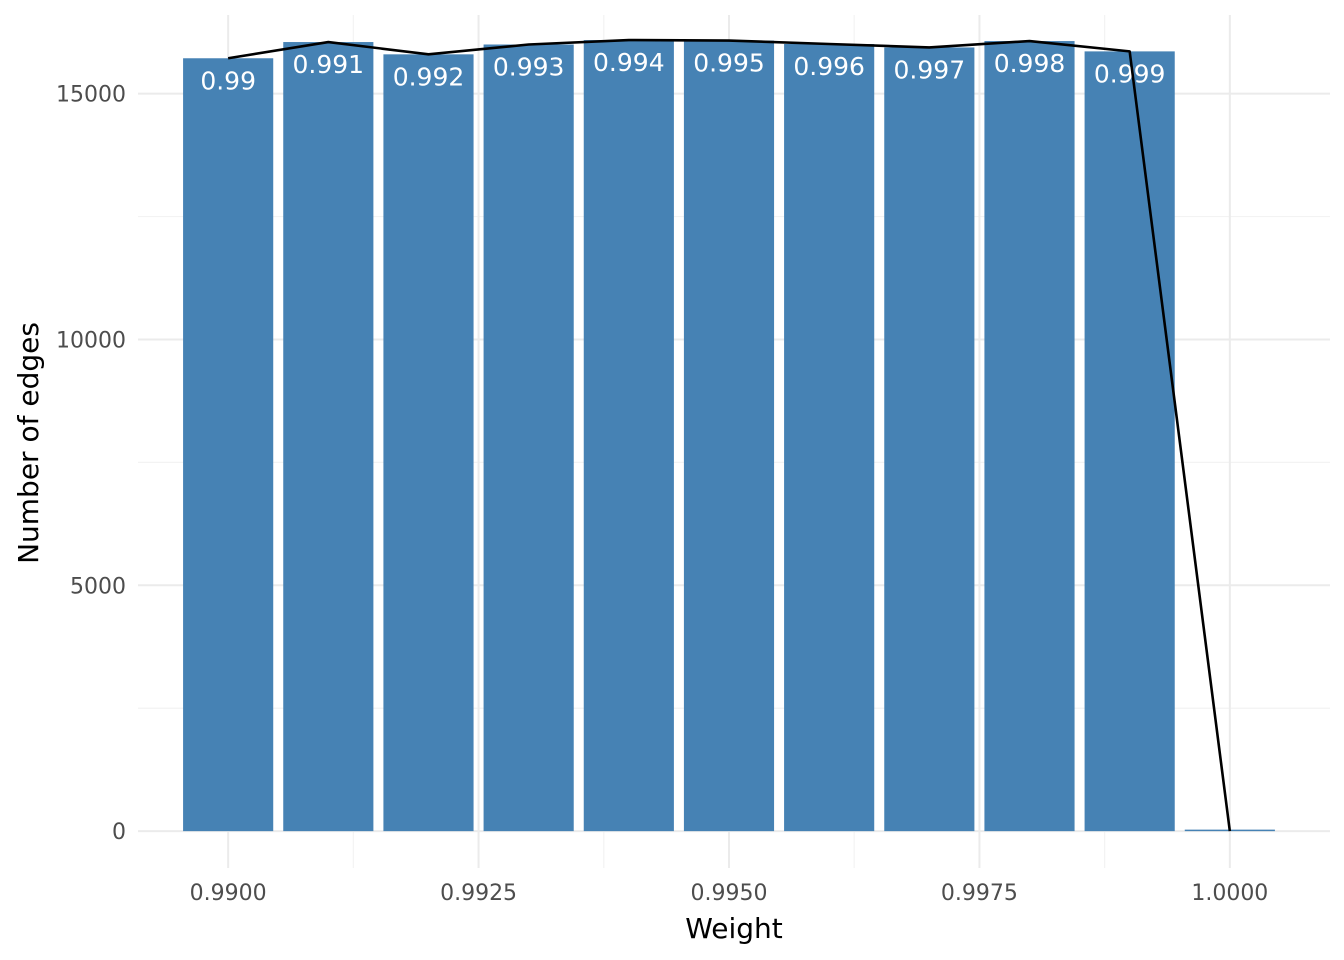 This screenshot has width=1344, height=960. Describe the element at coordinates (228, 80) in the screenshot. I see `bar-value-label: 0.99` at that location.